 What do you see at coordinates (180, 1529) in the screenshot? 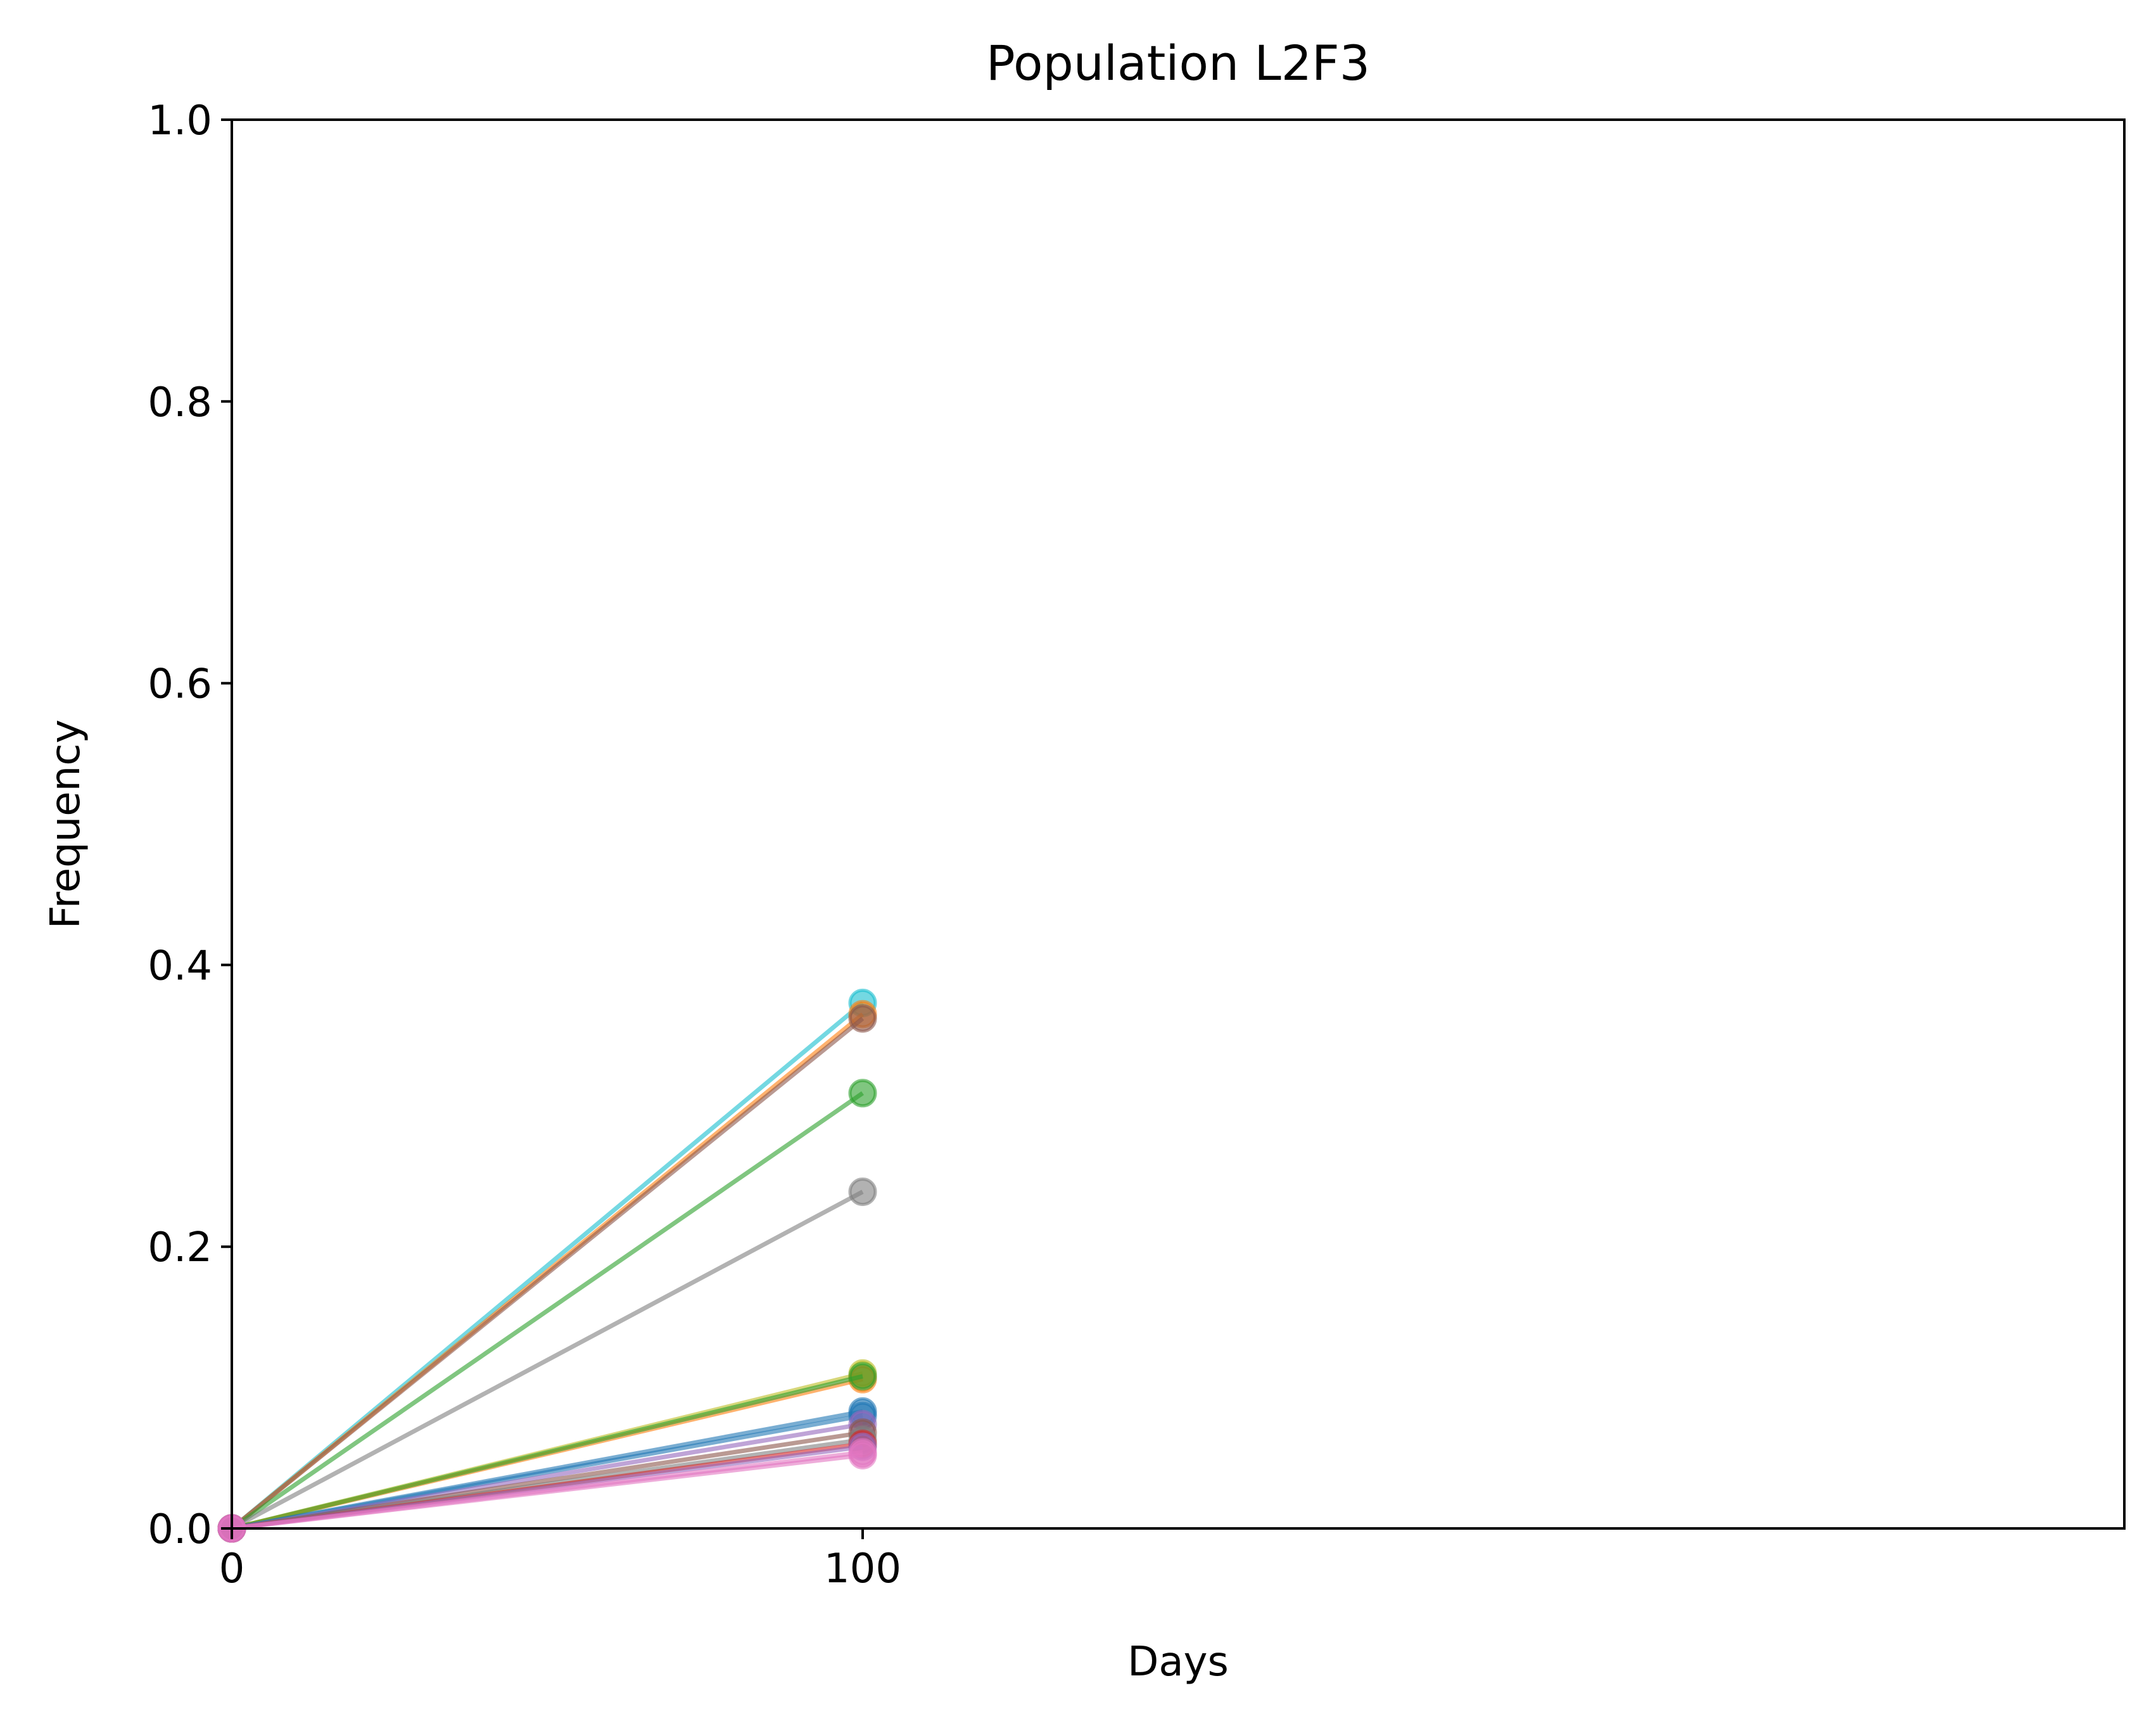
I see `y-tick-label: 0.0` at bounding box center [180, 1529].